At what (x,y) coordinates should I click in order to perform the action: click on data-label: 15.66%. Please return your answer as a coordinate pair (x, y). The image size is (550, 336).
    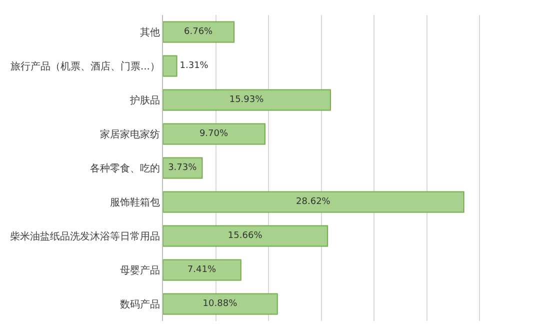
    Looking at the image, I should click on (245, 236).